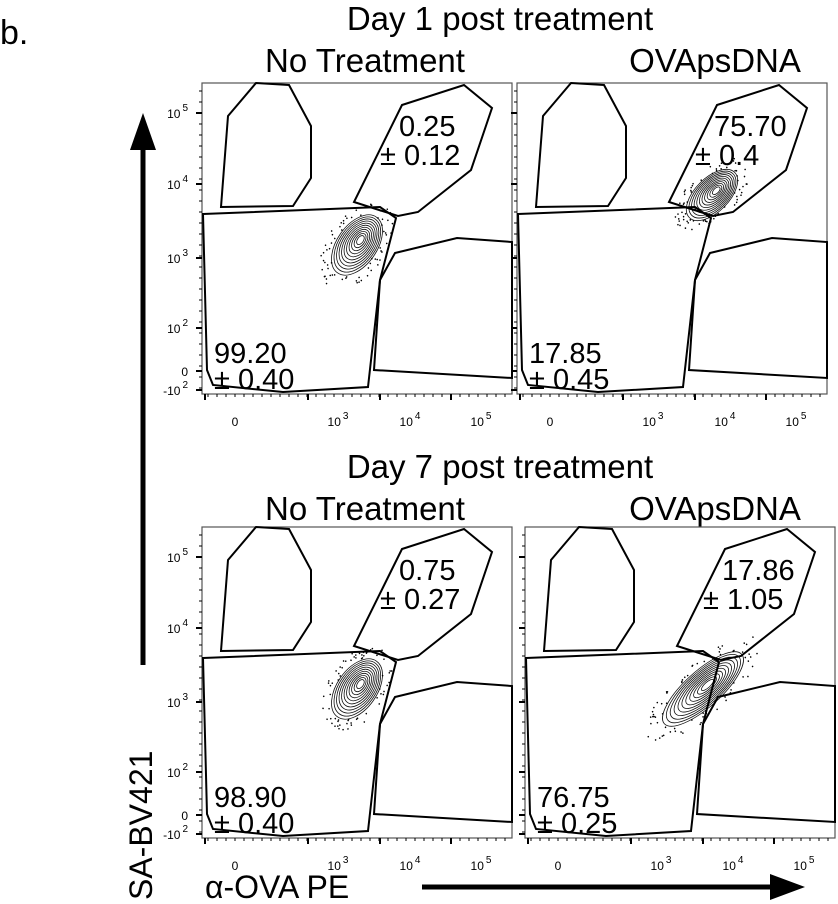 This screenshot has width=838, height=904. What do you see at coordinates (410, 864) in the screenshot?
I see `x-tick-label: 10 4` at bounding box center [410, 864].